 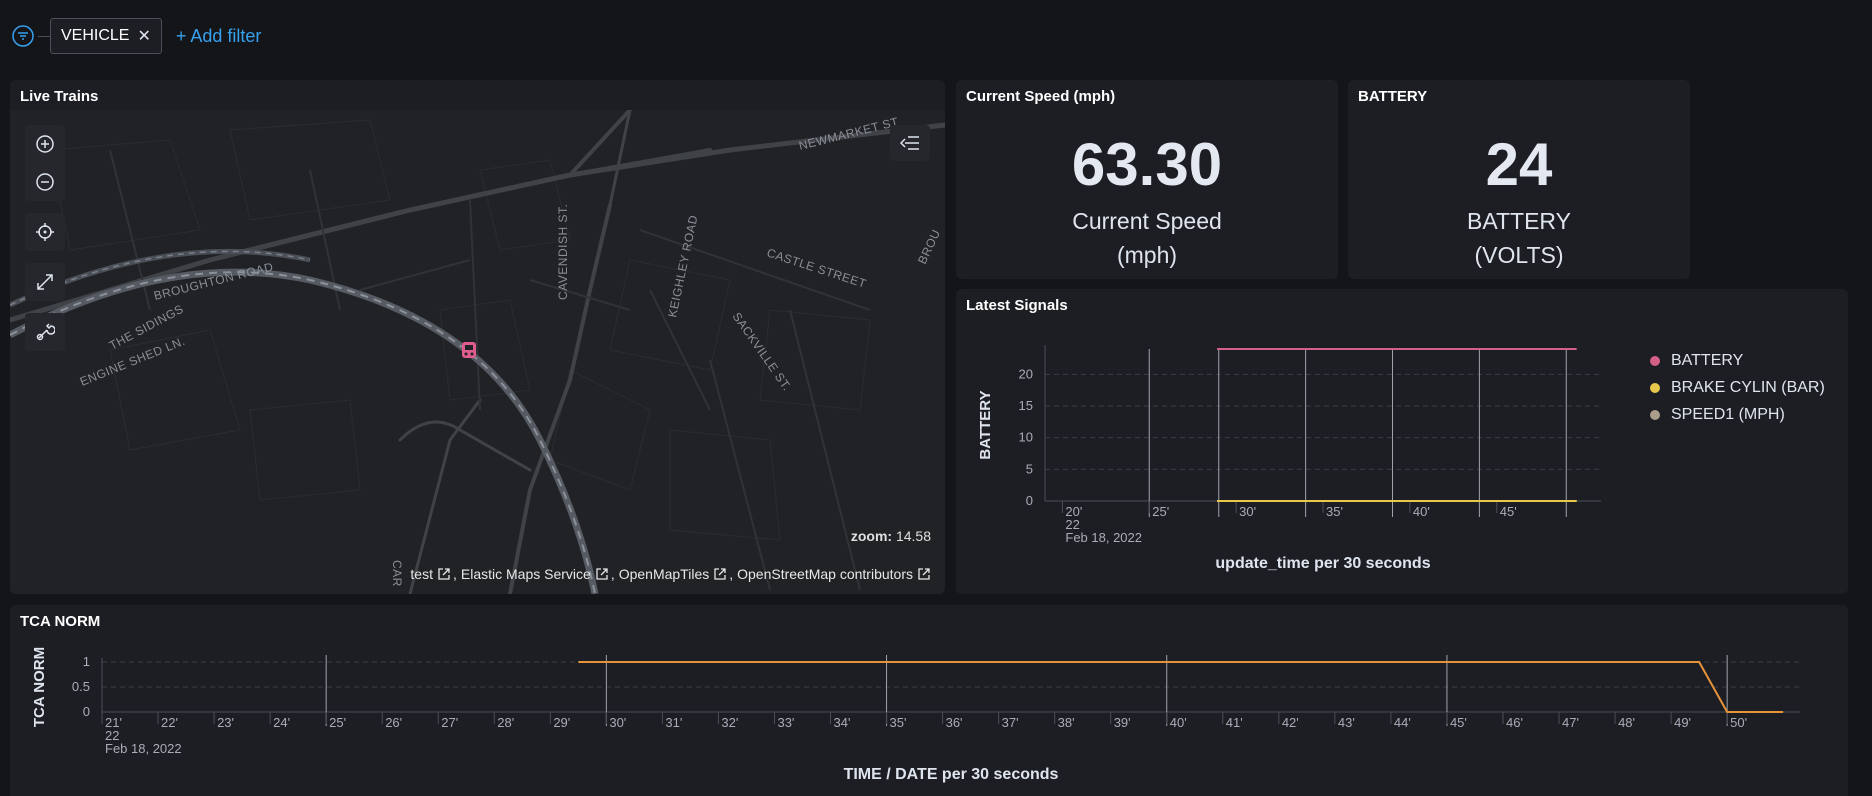 What do you see at coordinates (81, 686) in the screenshot?
I see `y-tick-label: 0.5` at bounding box center [81, 686].